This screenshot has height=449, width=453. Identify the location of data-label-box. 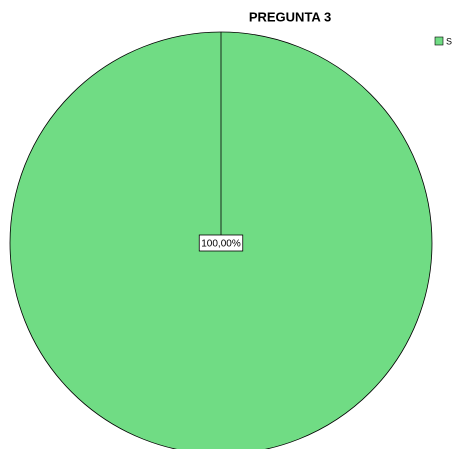
(221, 243).